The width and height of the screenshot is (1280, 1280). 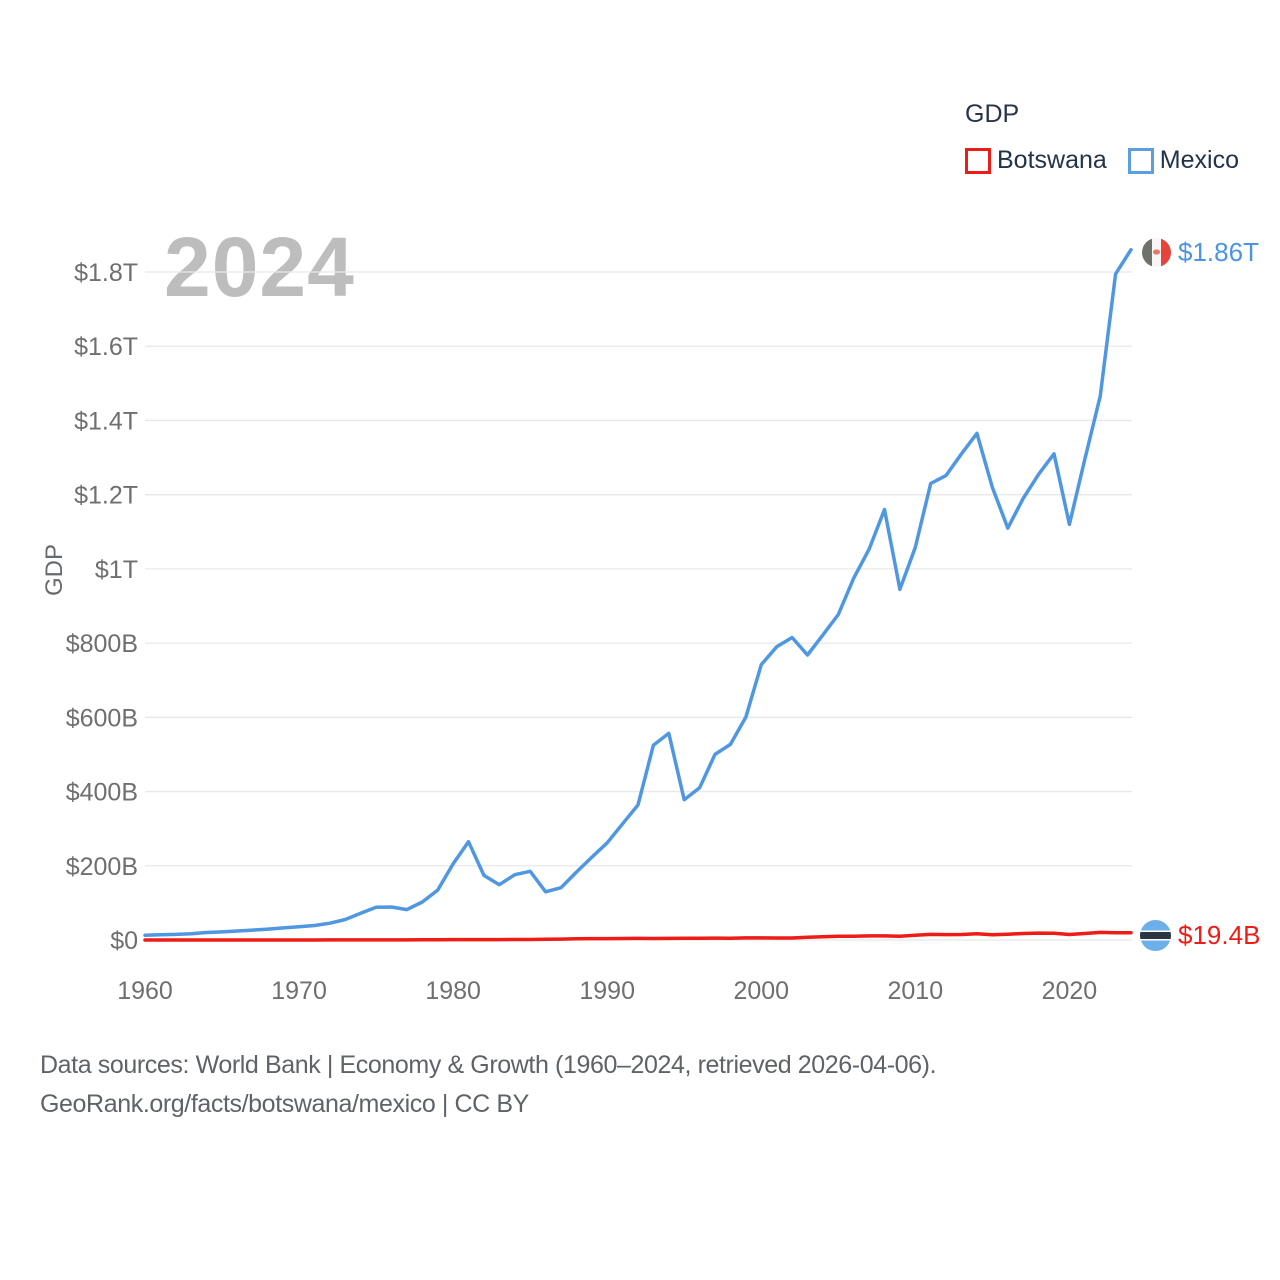 I want to click on legend-label-botswana: Botswana, so click(x=1052, y=160).